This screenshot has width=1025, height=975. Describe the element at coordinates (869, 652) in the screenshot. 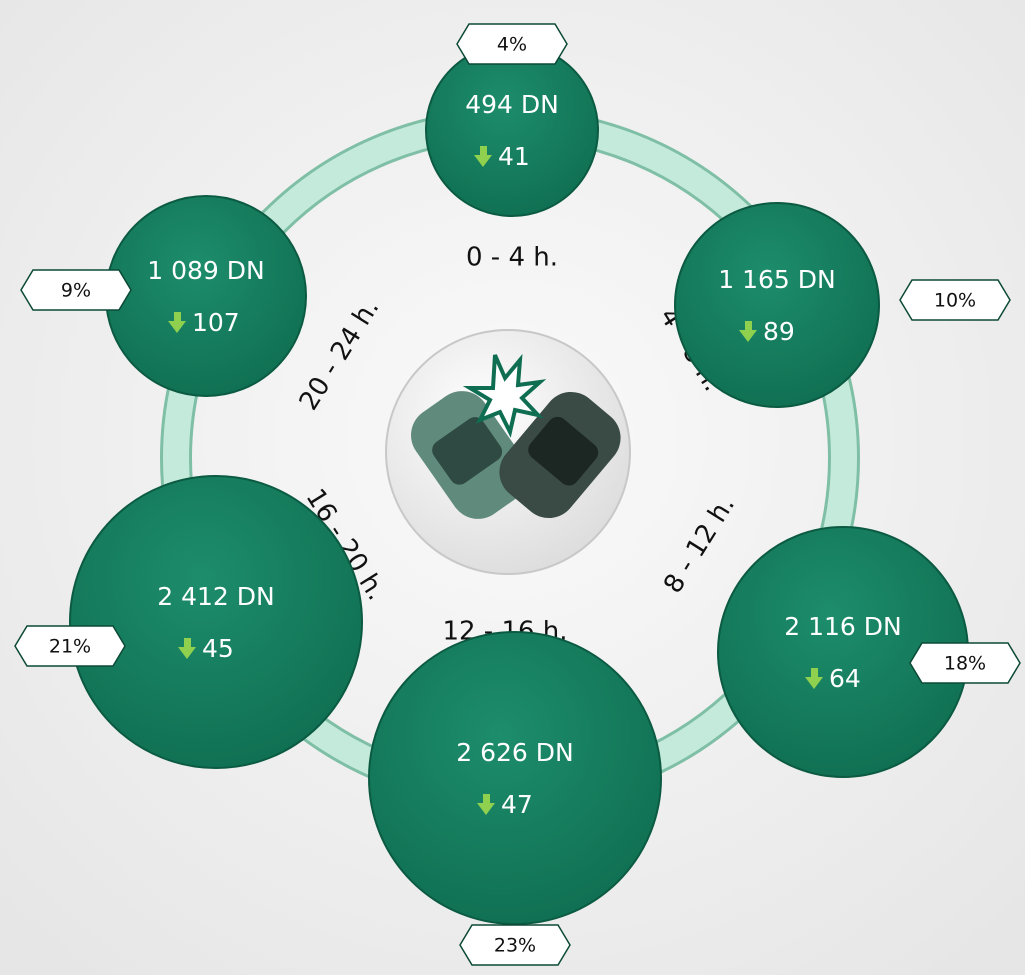

I see `node: 2 116 DN 64 18%` at that location.